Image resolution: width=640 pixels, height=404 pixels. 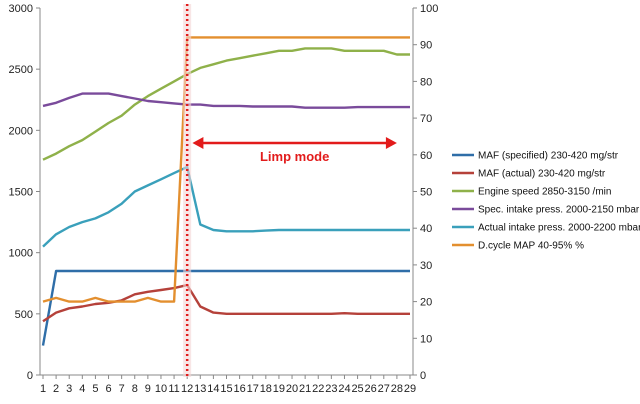 What do you see at coordinates (423, 376) in the screenshot?
I see `right-tick-label: 0` at bounding box center [423, 376].